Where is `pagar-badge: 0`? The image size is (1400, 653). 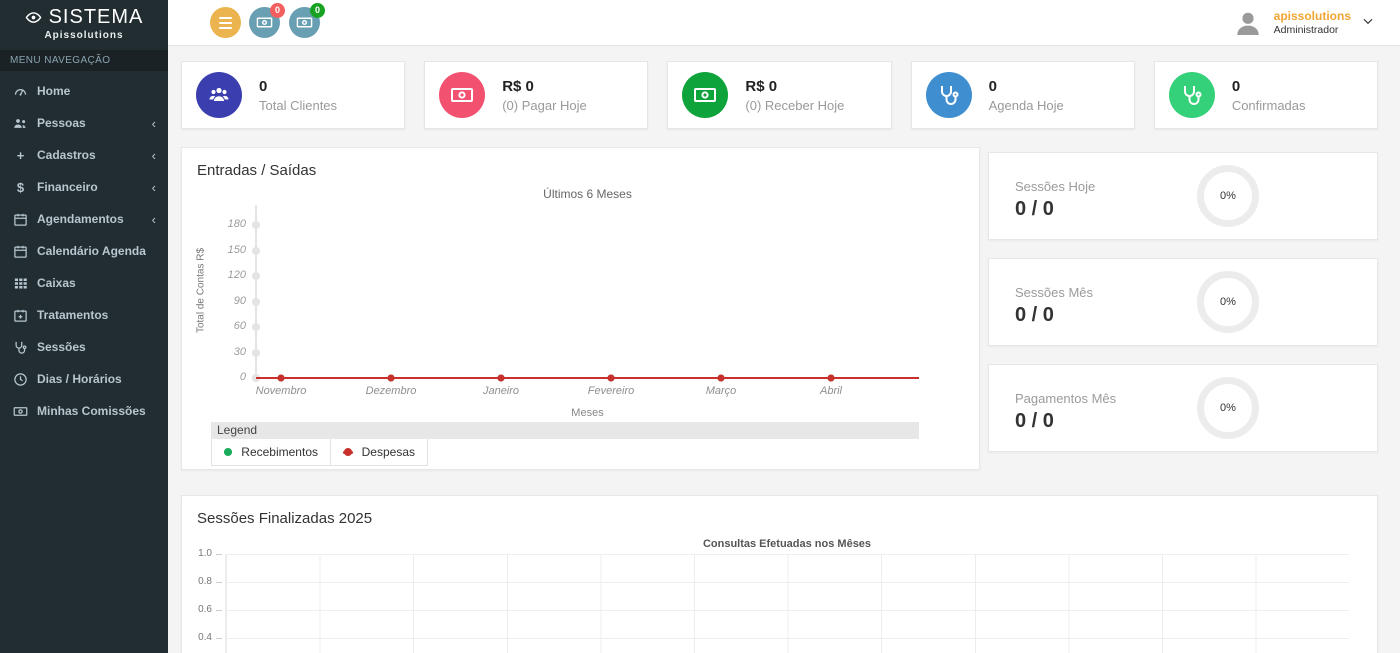 pagar-badge: 0 is located at coordinates (277, 10).